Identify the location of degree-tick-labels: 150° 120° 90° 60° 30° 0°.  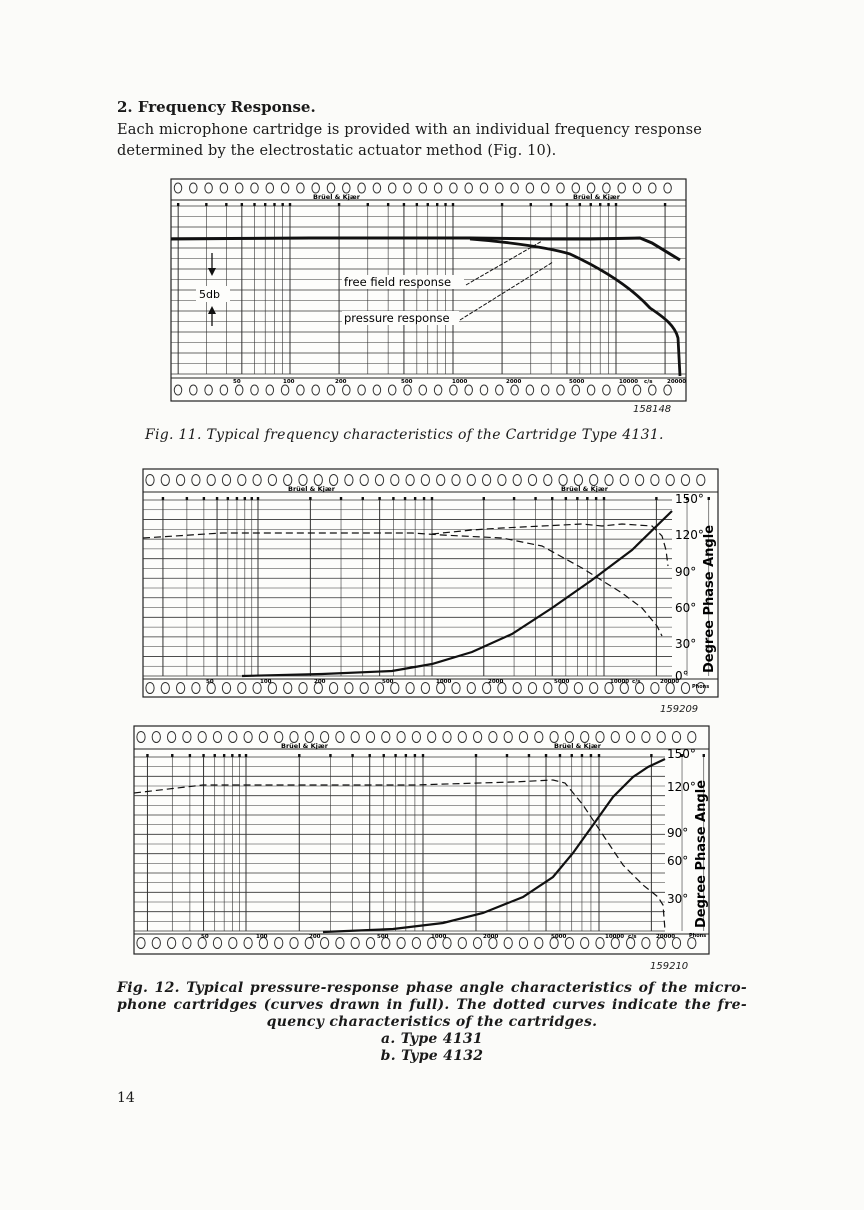
(689, 587).